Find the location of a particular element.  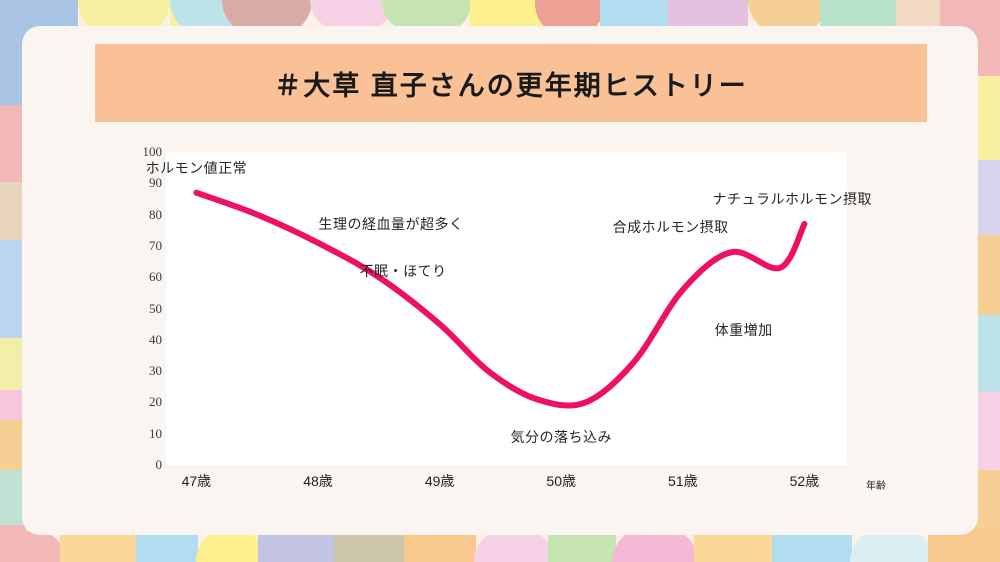

y-axis-tick-label: 90 is located at coordinates (155, 183).